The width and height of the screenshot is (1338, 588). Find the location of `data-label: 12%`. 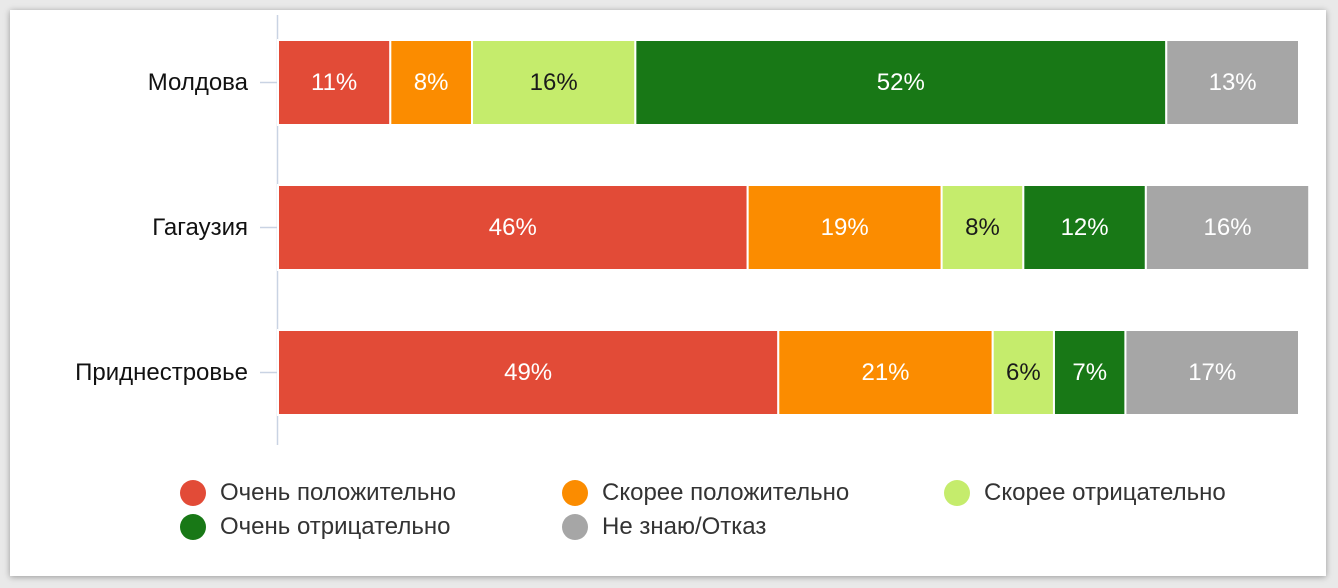

data-label: 12% is located at coordinates (1085, 227).